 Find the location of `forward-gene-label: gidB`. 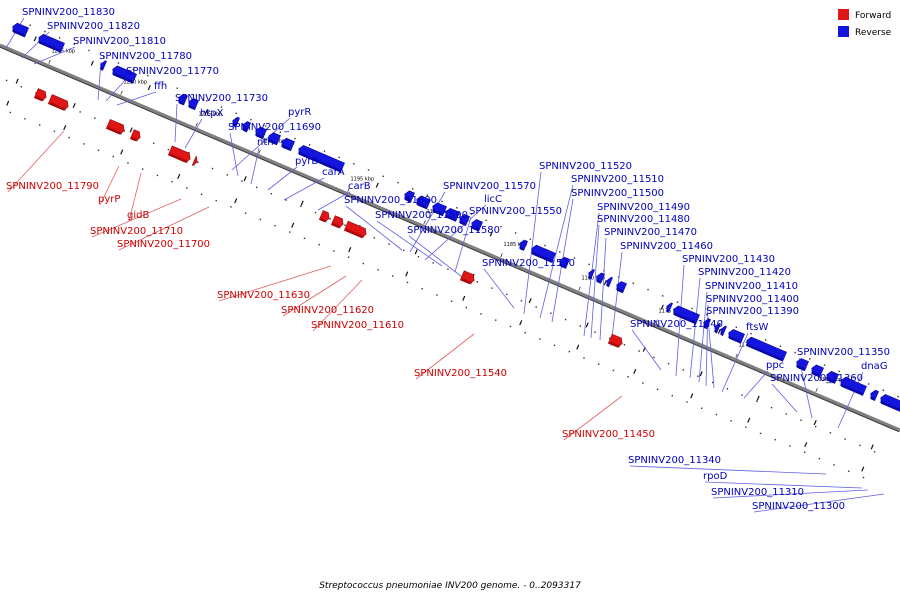

forward-gene-label: gidB is located at coordinates (138, 215).